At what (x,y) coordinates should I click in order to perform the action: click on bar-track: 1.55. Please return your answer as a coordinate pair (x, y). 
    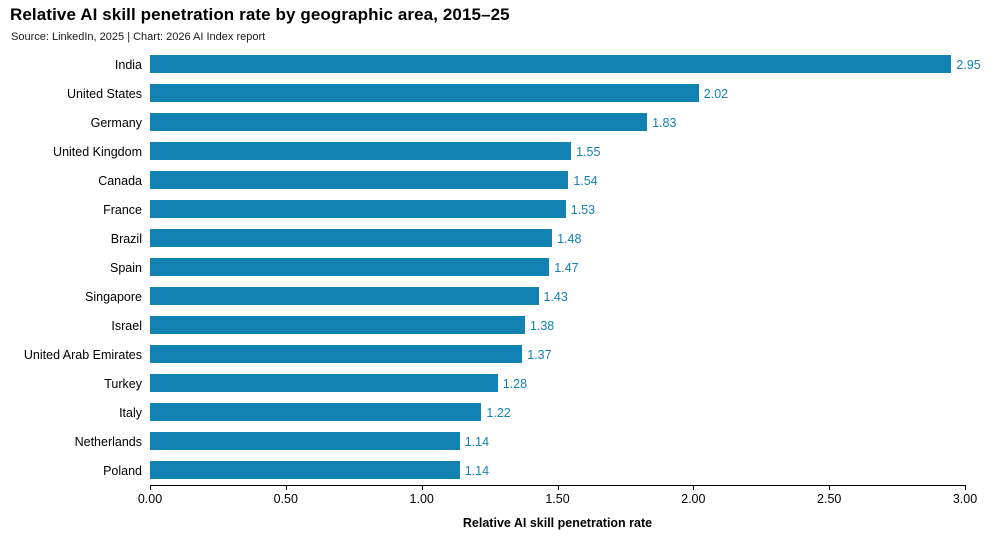
    Looking at the image, I should click on (557, 151).